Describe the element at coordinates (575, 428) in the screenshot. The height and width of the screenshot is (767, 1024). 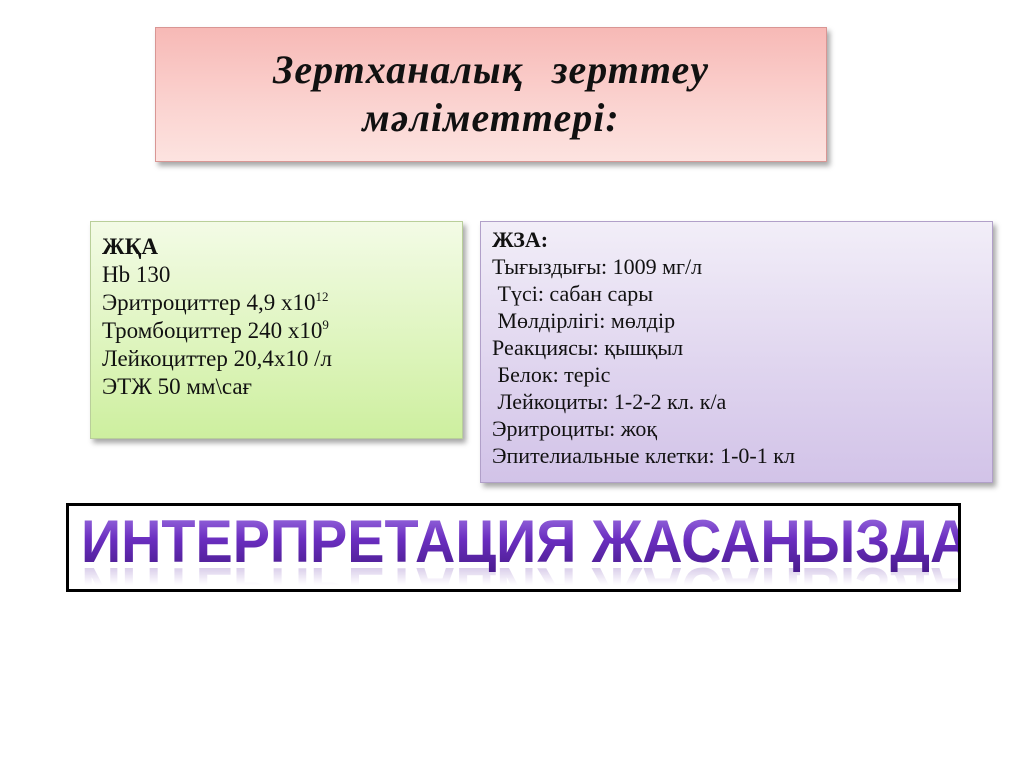
I see `urine-line: Эритроциты: жоқ` at that location.